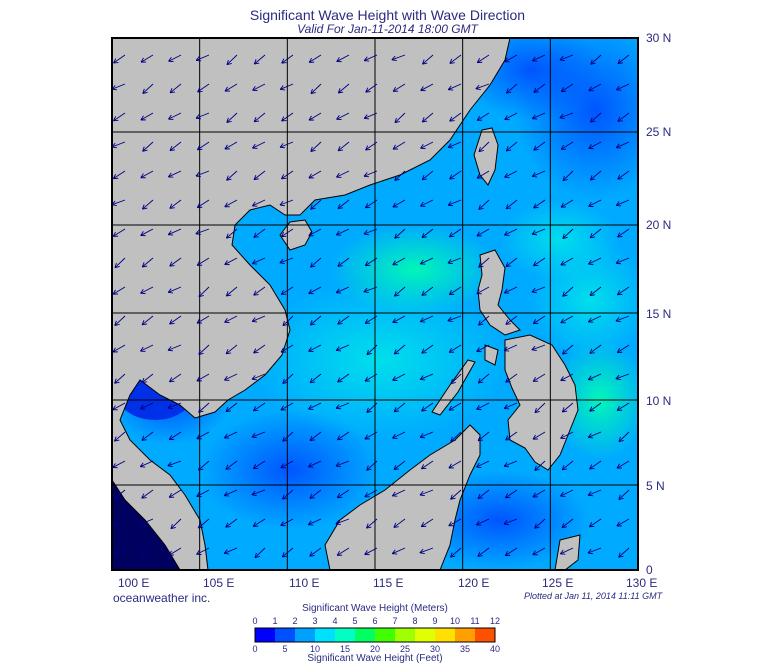 This screenshot has width=775, height=665. Describe the element at coordinates (314, 621) in the screenshot. I see `colorbar-meters-tick: 3` at that location.